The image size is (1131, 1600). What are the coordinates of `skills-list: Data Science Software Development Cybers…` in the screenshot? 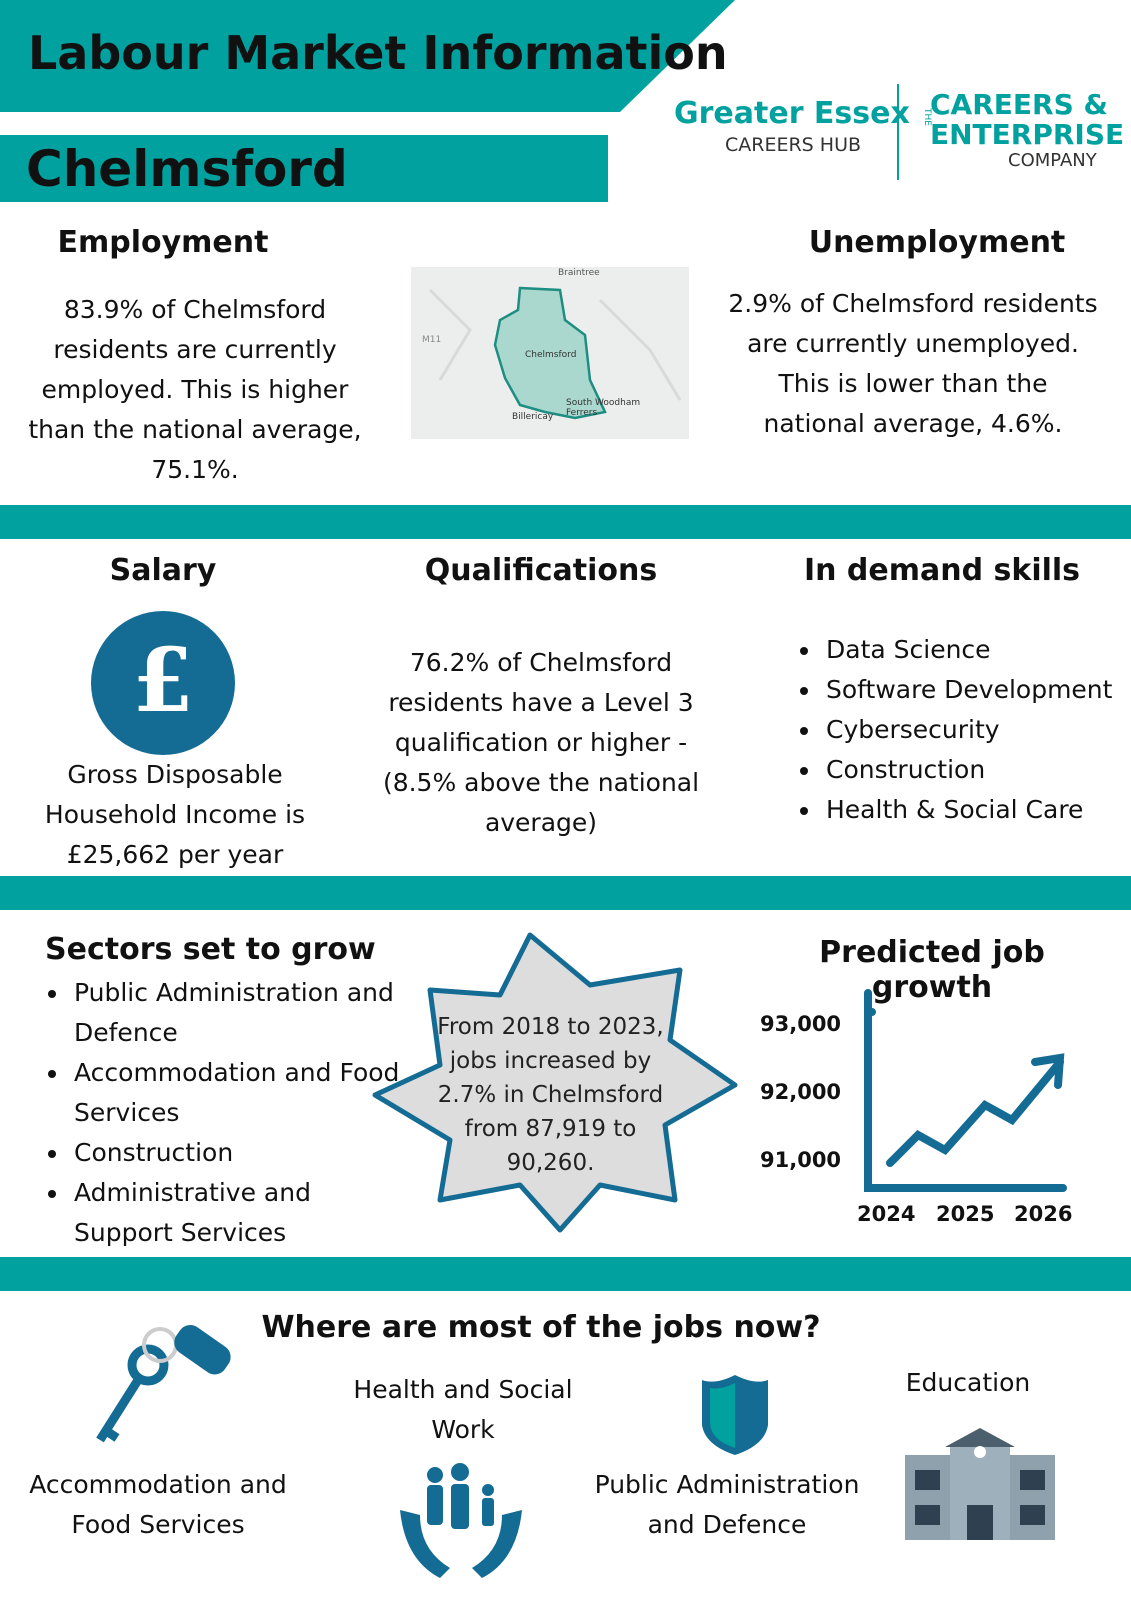 It's located at (960, 730).